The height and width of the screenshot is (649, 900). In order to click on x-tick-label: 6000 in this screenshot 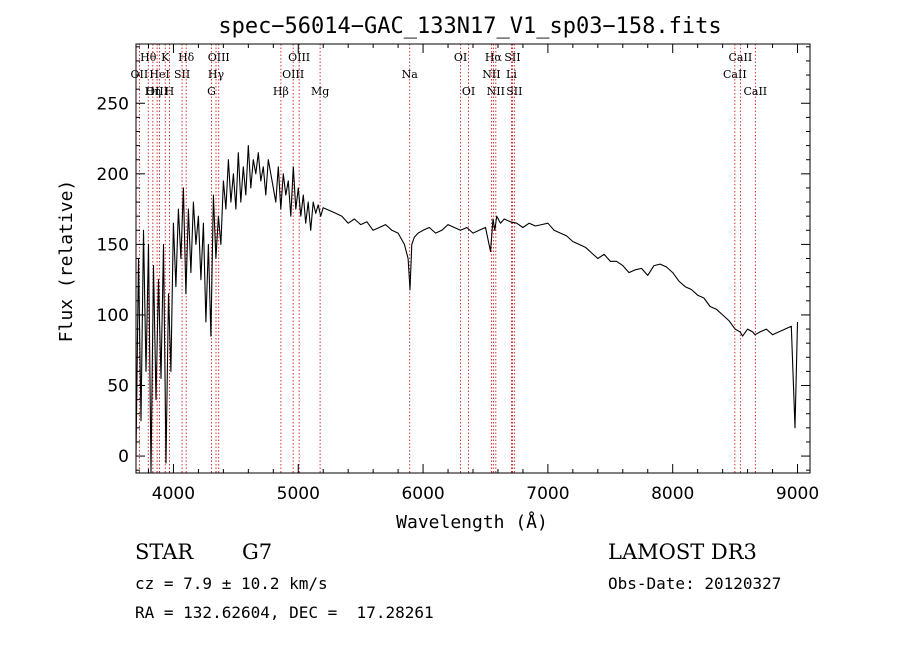, I will do `click(422, 494)`.